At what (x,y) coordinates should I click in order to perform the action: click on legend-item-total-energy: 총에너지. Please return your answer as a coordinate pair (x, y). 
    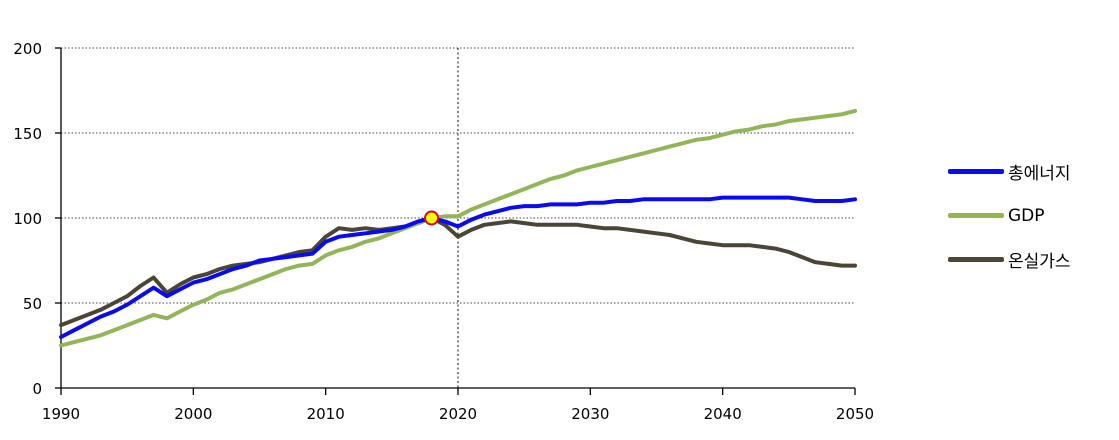
    Looking at the image, I should click on (1033, 172).